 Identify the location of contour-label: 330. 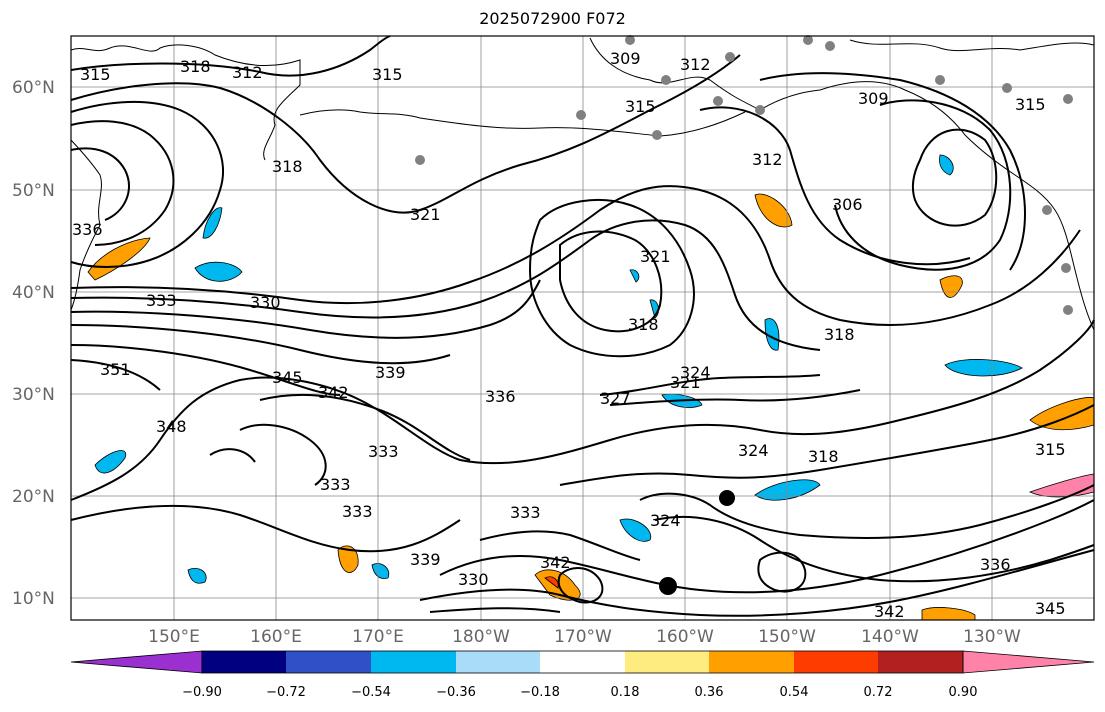
(265, 302).